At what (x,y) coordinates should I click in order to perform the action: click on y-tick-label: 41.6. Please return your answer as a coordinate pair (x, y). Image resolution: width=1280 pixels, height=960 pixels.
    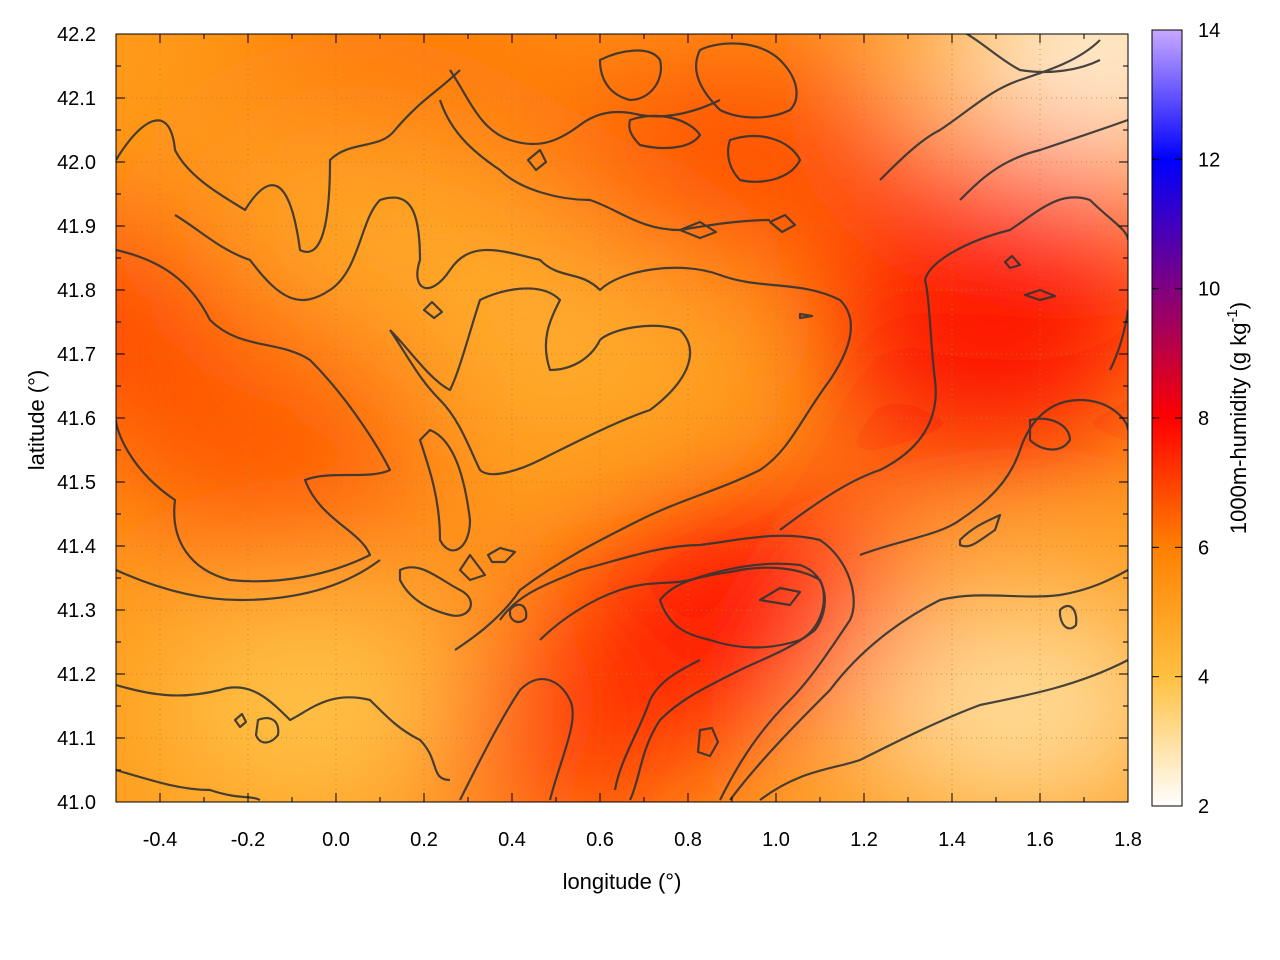
    Looking at the image, I should click on (76, 419).